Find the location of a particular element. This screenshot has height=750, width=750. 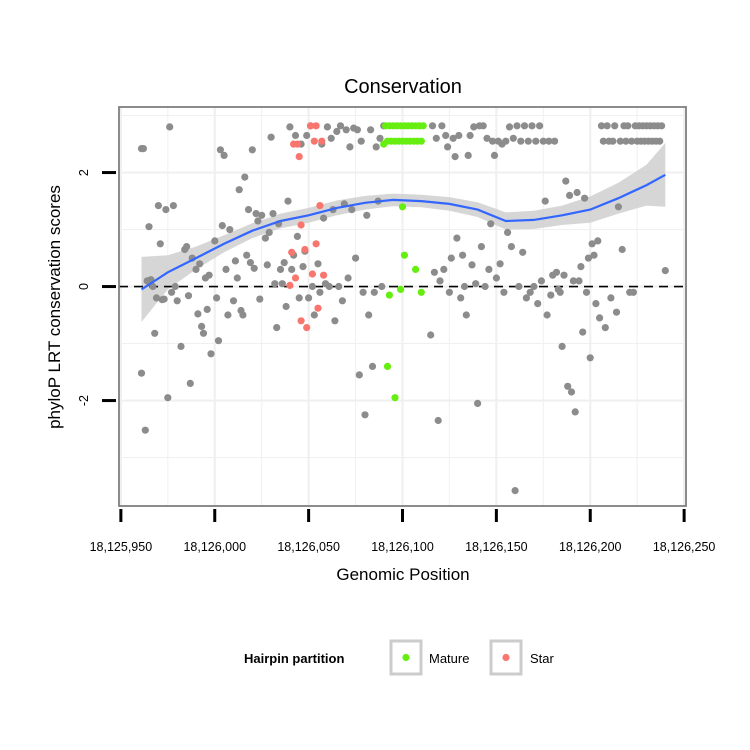

legend-key-mature is located at coordinates (406, 657).